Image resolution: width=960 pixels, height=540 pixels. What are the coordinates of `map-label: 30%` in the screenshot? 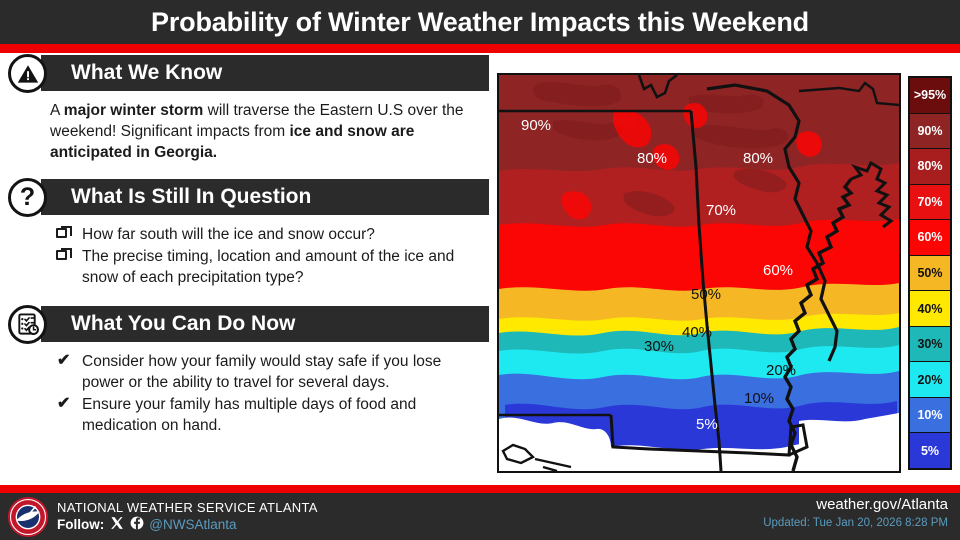 It's located at (659, 346).